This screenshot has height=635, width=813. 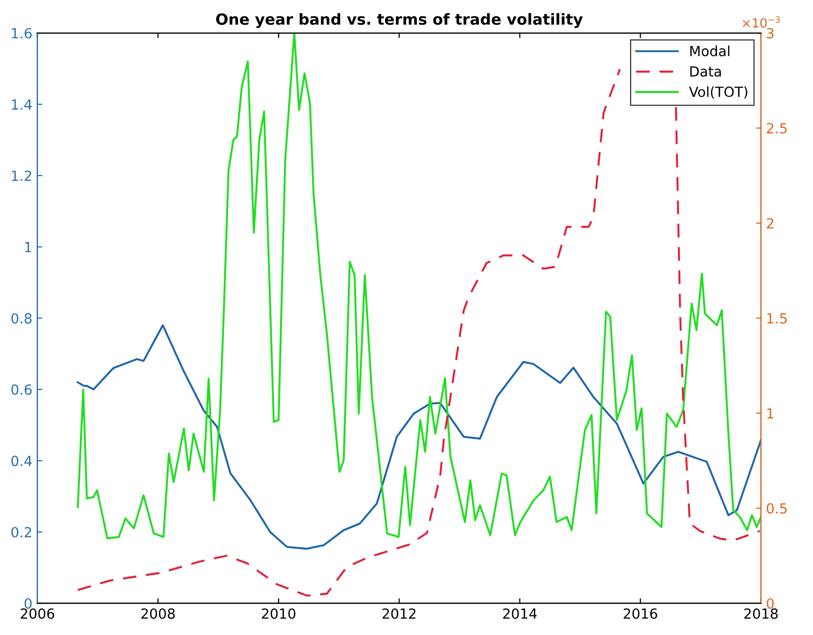 I want to click on y2-tick-label: 0, so click(x=770, y=603).